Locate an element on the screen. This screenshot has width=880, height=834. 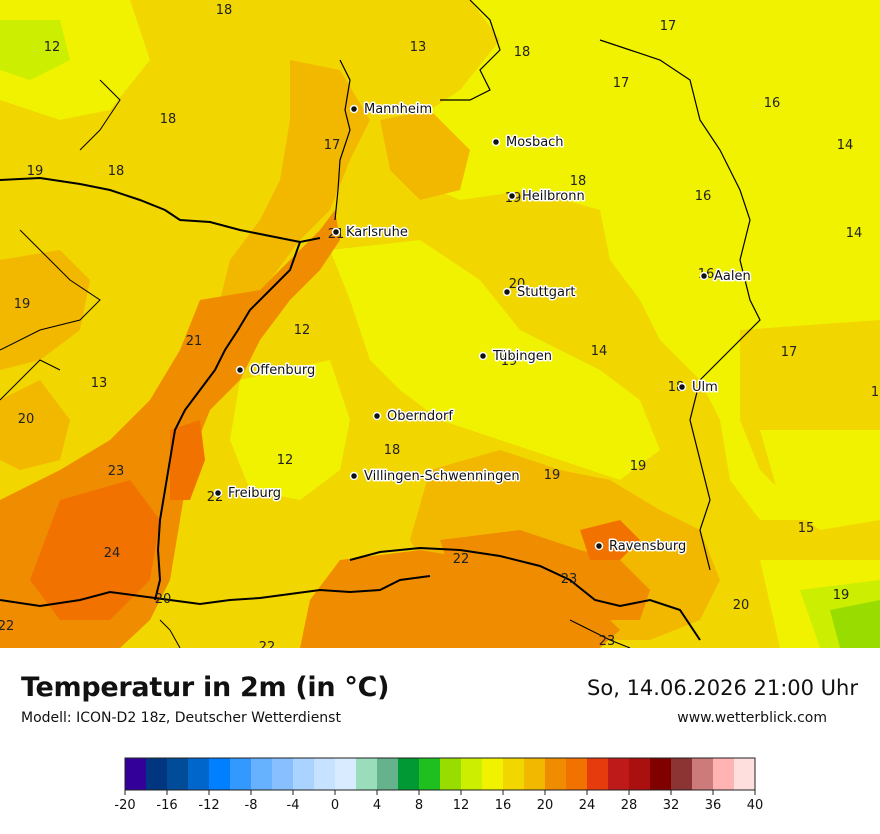
legend-tick-label: -20 is located at coordinates (124, 805).